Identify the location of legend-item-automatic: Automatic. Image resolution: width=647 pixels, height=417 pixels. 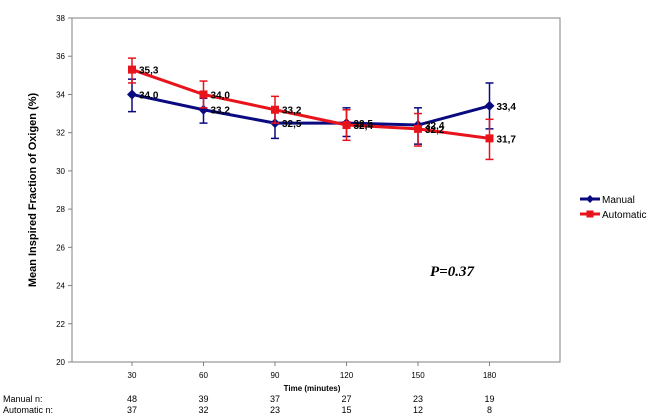
(613, 215).